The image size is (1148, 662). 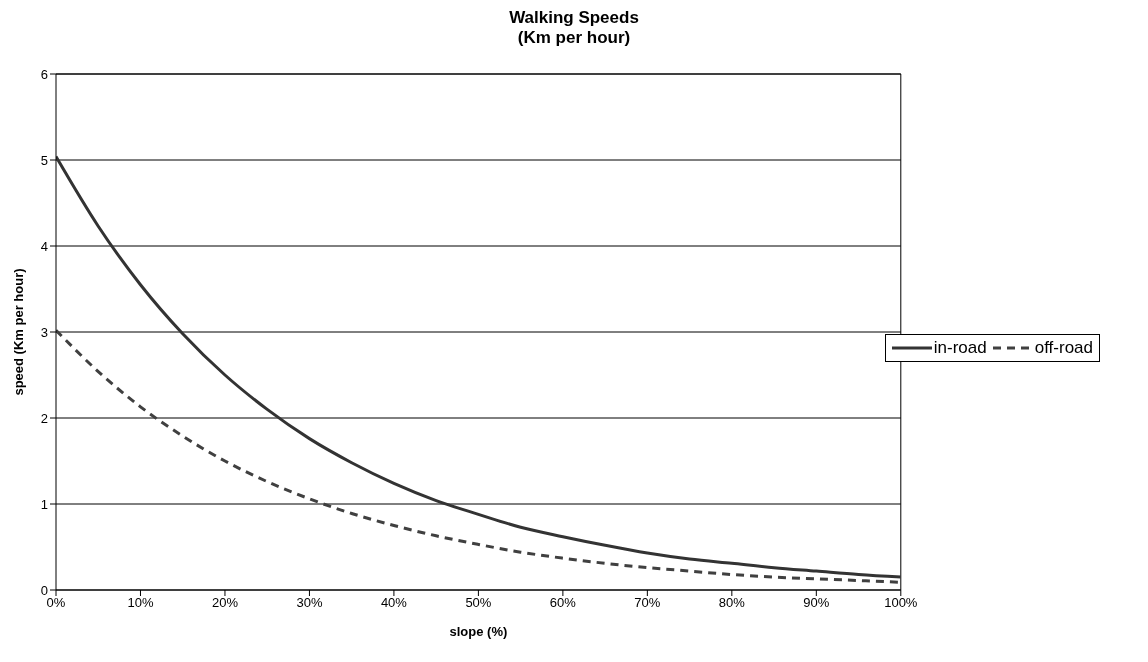 What do you see at coordinates (394, 603) in the screenshot?
I see `x-tick-label: 40%` at bounding box center [394, 603].